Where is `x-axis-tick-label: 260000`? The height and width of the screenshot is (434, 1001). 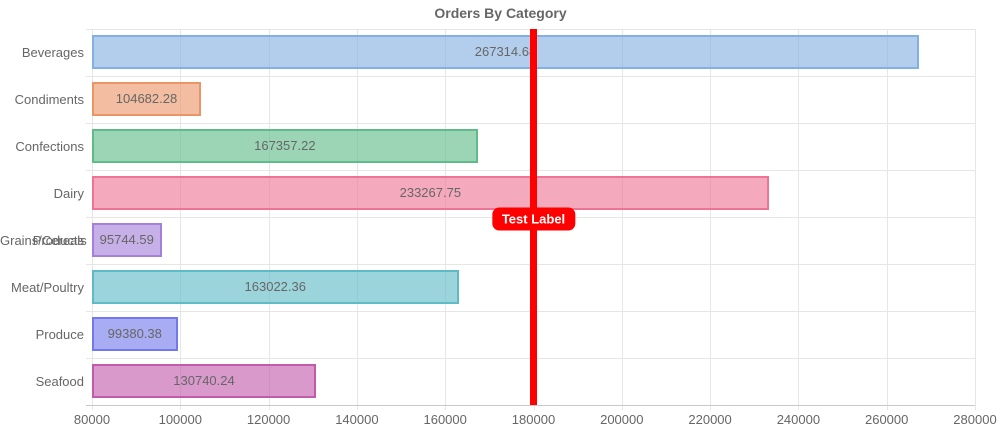 x-axis-tick-label: 260000 is located at coordinates (886, 419).